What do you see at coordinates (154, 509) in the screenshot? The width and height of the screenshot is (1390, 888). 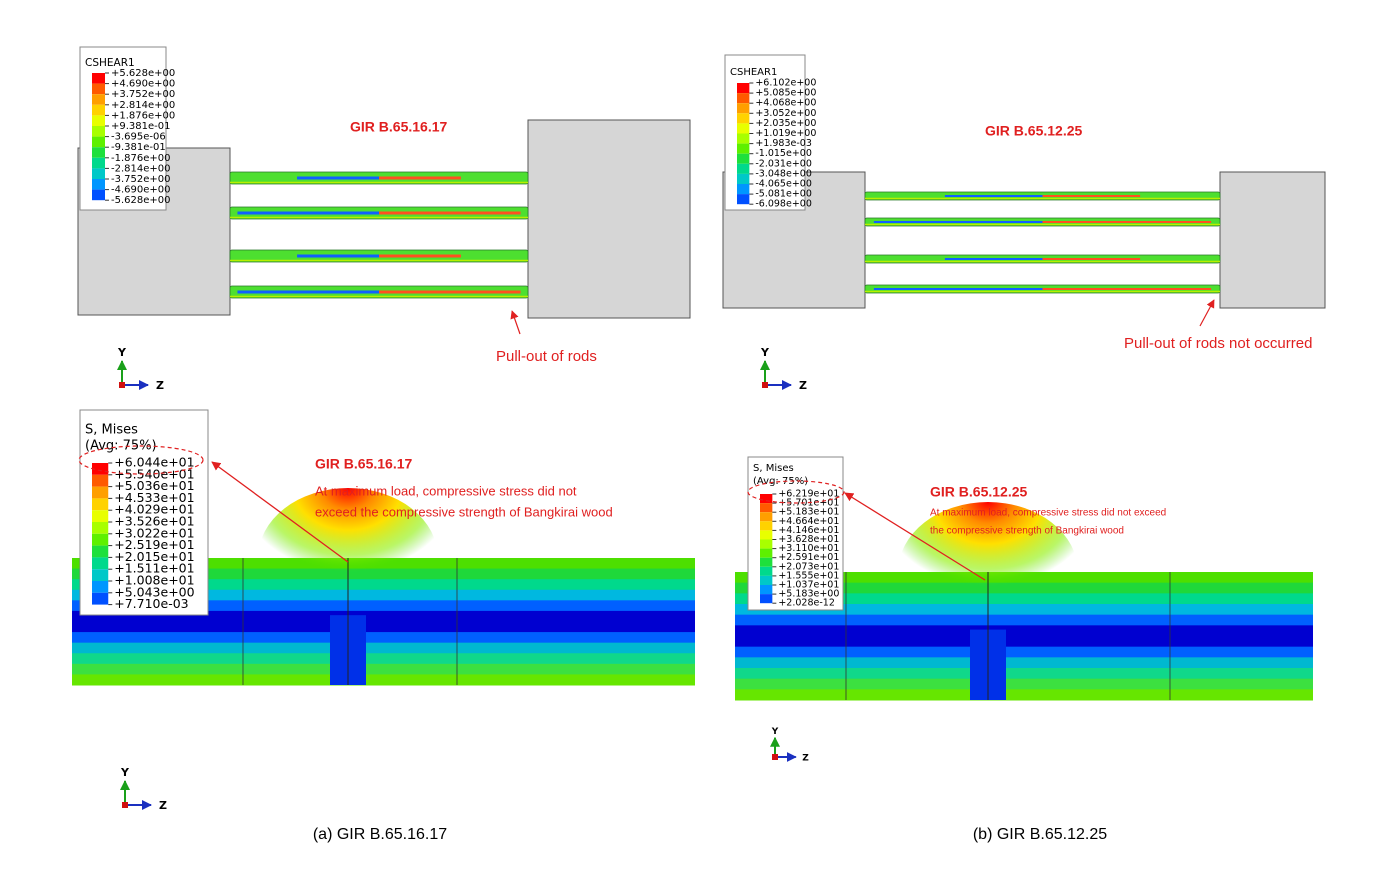 I see `legend-value: +4.029e+01` at bounding box center [154, 509].